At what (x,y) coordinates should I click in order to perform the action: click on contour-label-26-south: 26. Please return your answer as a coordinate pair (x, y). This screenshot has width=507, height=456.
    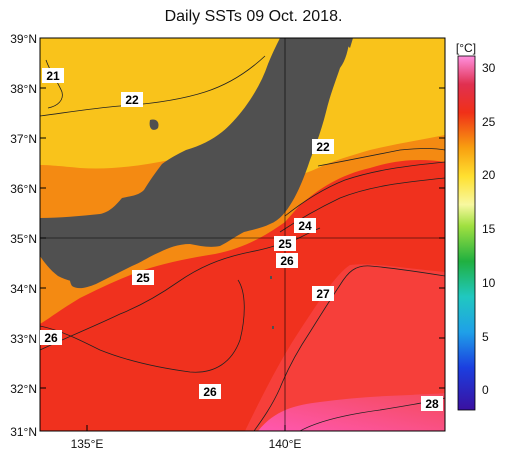
    Looking at the image, I should click on (210, 392).